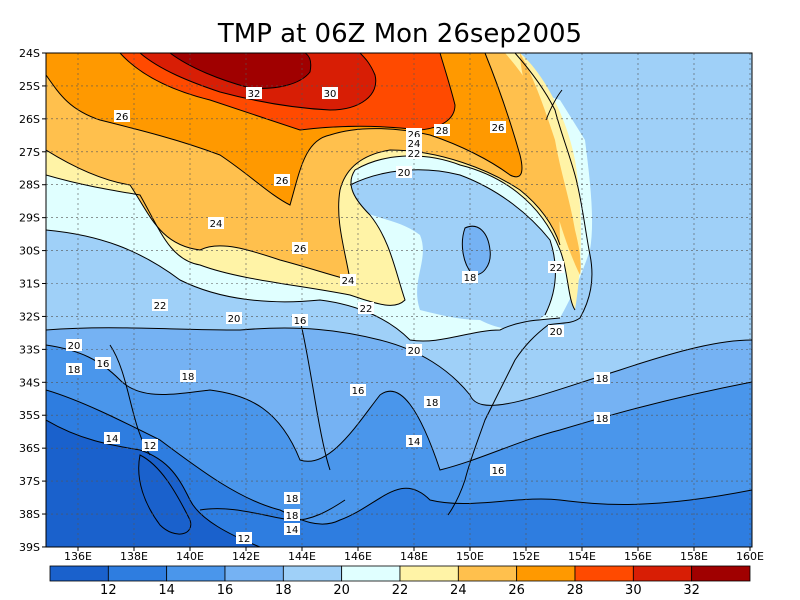 The image size is (800, 600). I want to click on lon-tick-label: 150E, so click(470, 556).